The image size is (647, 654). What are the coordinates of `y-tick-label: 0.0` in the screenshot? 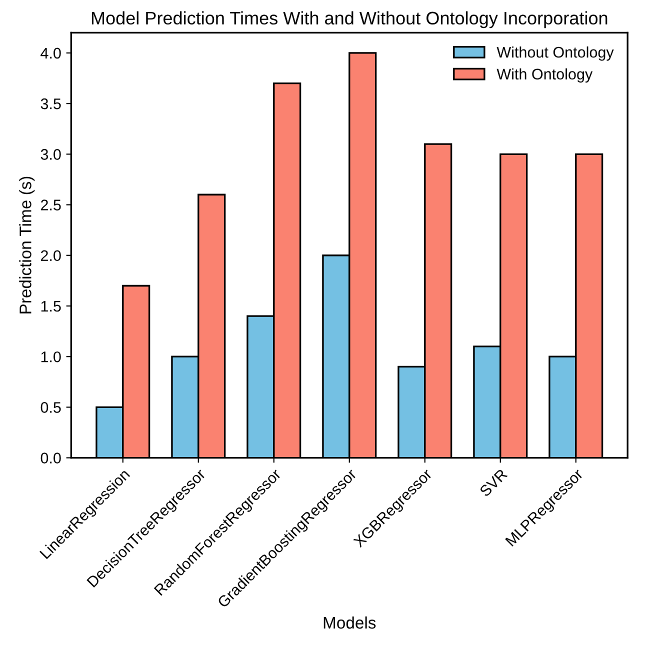 It's located at (50, 458).